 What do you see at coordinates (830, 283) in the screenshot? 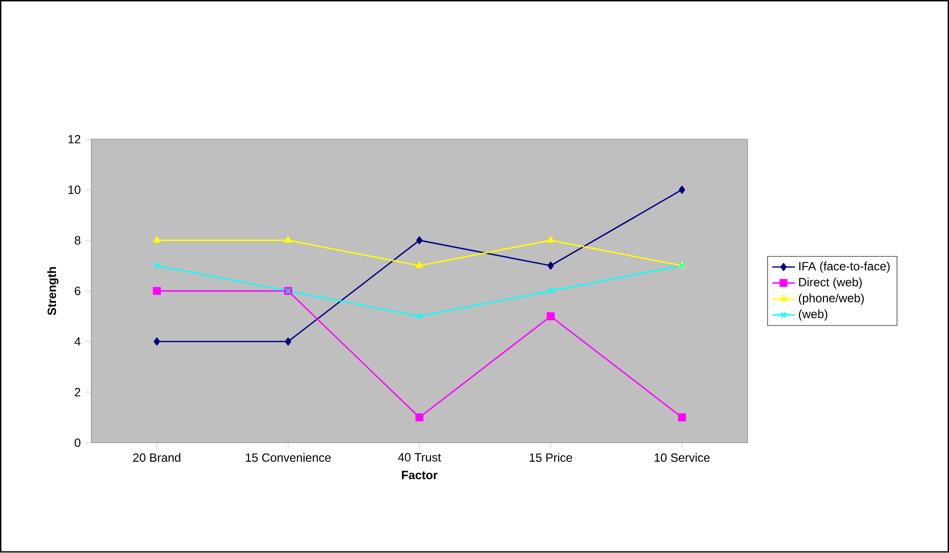
I see `legend-label: Direct (web)` at bounding box center [830, 283].